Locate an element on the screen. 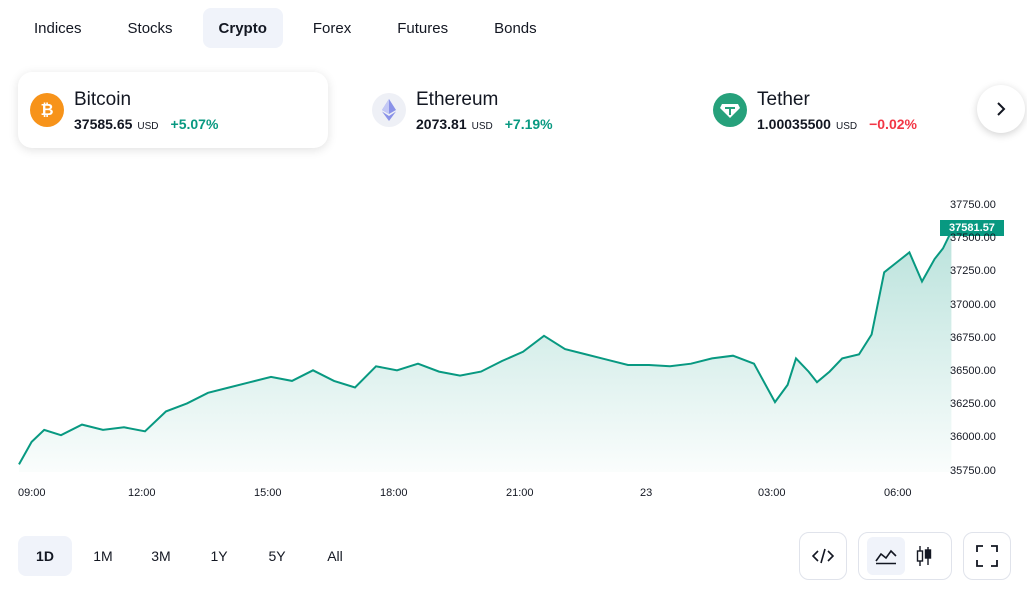  y-tick-label: 37750.00 is located at coordinates (973, 205).